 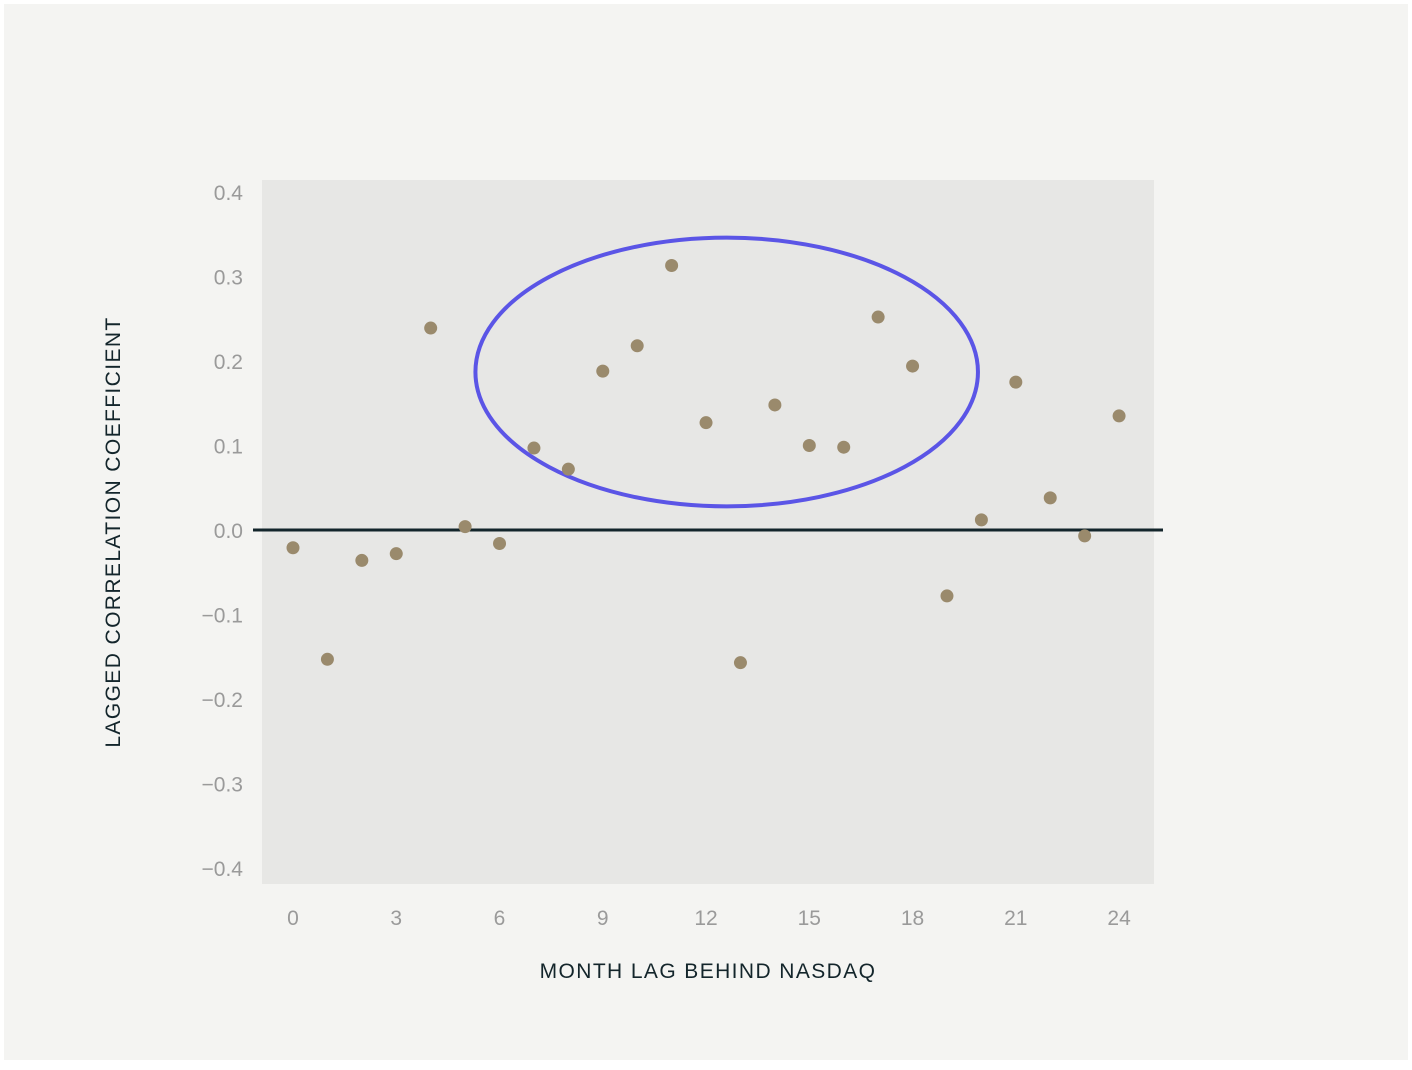 What do you see at coordinates (223, 869) in the screenshot?
I see `y-tick-label: −0.4` at bounding box center [223, 869].